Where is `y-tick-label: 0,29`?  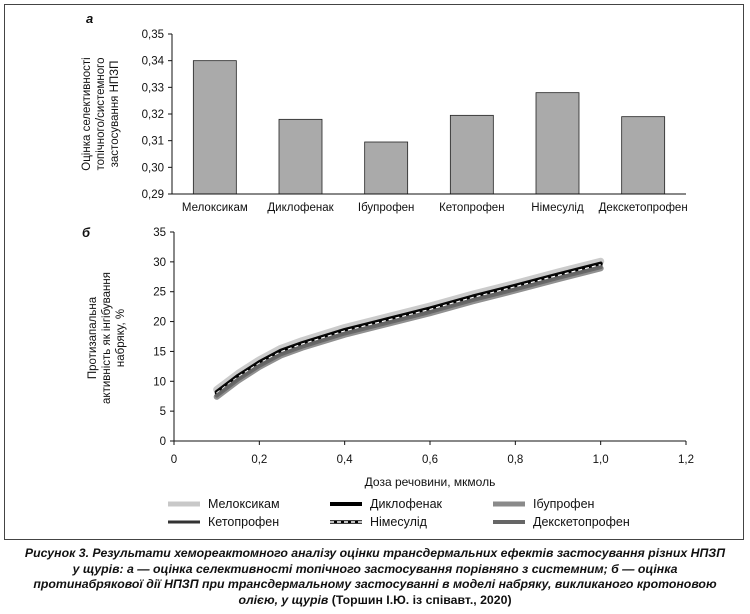
y-tick-label: 0,29 is located at coordinates (153, 195).